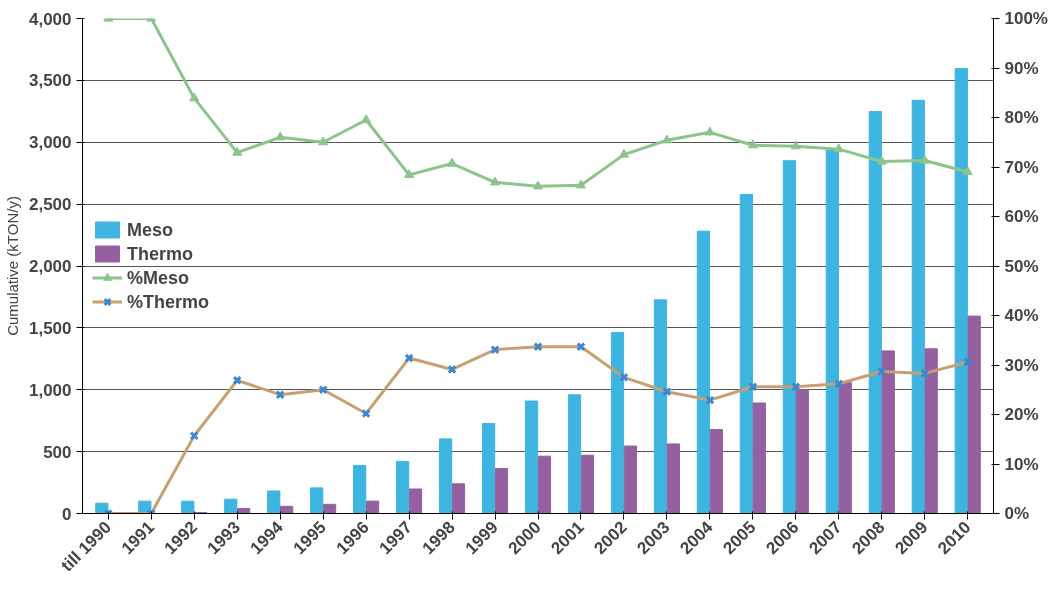 This screenshot has width=1058, height=590. Describe the element at coordinates (12, 266) in the screenshot. I see `y-axis-title: Cumulative (kTON/y)` at that location.